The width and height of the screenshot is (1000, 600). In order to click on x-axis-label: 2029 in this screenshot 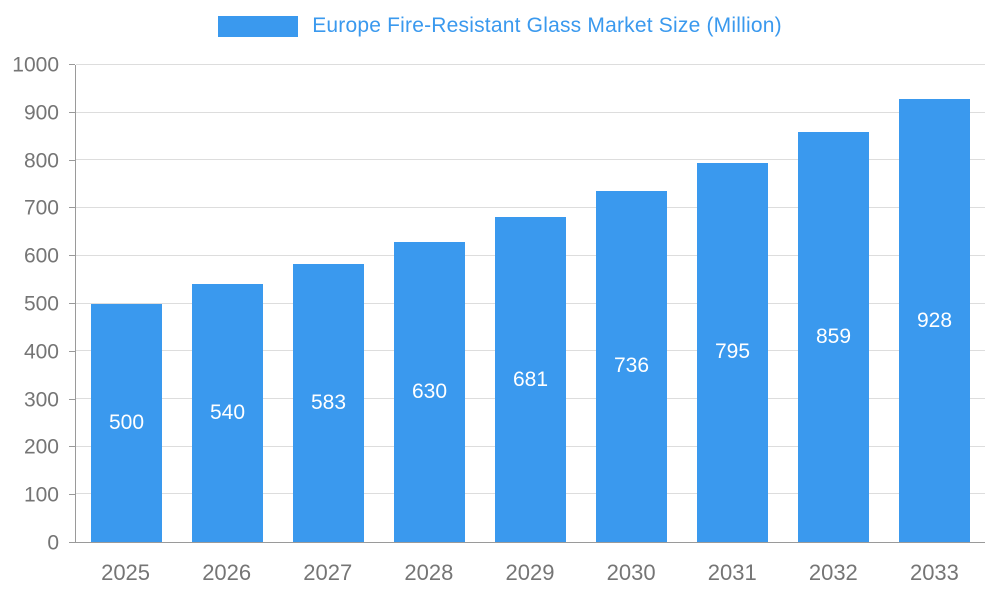, I will do `click(530, 572)`.